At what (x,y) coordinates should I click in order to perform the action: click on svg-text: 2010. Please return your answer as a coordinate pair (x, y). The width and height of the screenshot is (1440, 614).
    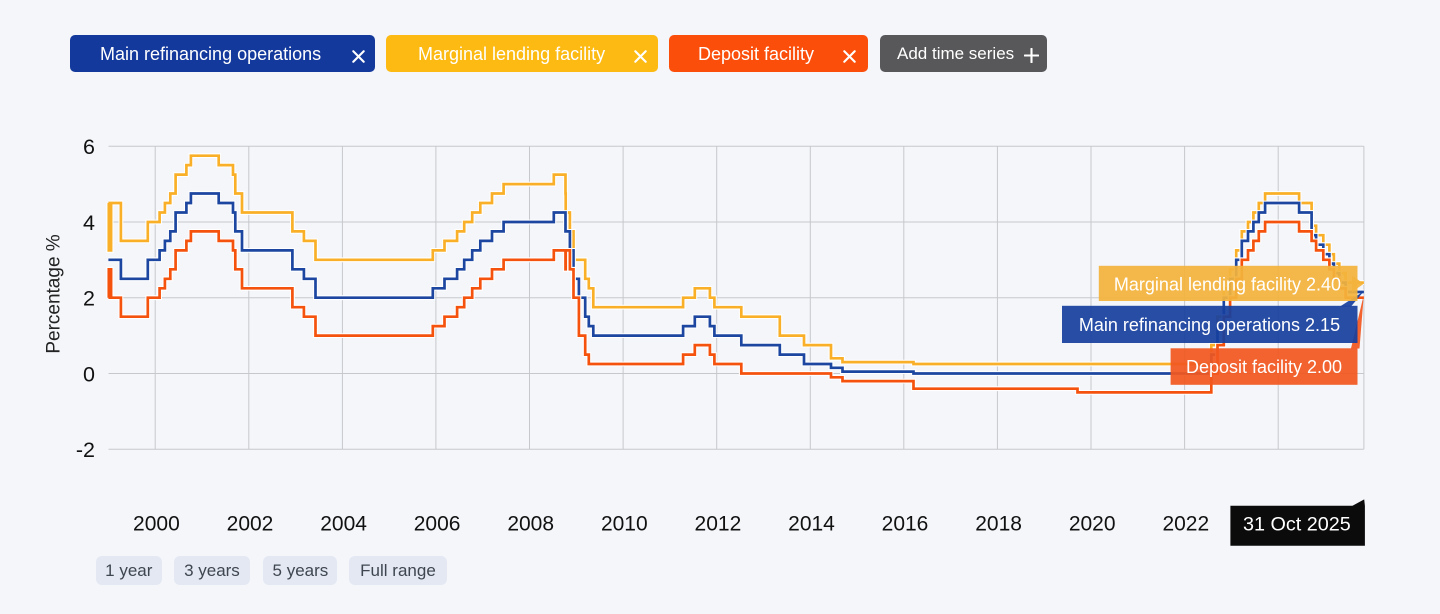
    Looking at the image, I should click on (624, 524).